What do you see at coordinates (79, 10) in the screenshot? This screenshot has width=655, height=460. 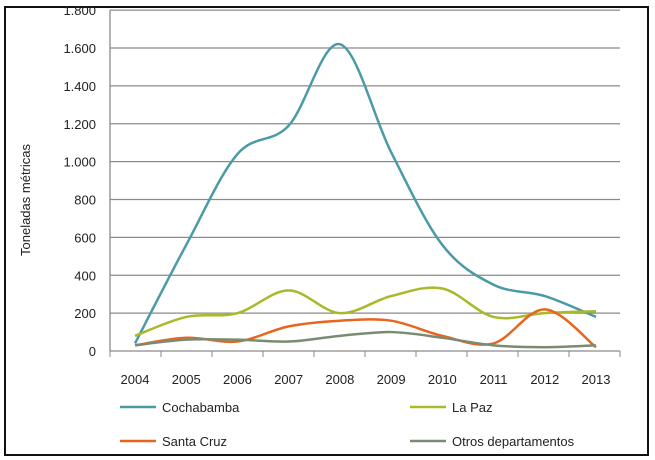 I see `y-tick-label: 1.800` at bounding box center [79, 10].